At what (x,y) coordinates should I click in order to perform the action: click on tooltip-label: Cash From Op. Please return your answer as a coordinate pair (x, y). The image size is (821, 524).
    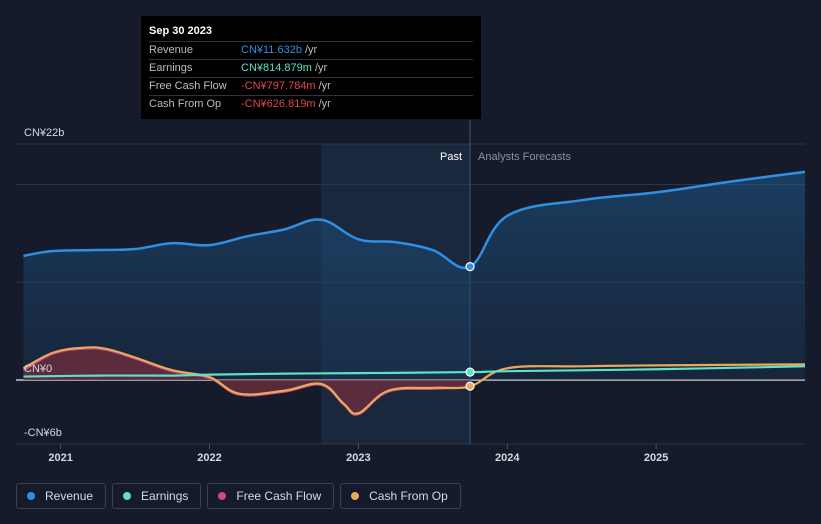
    Looking at the image, I should click on (185, 104).